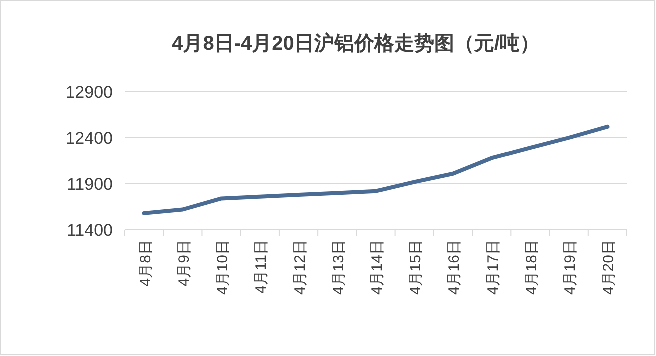 The height and width of the screenshot is (356, 656). I want to click on x-tick-label: 4月12日, so click(300, 268).